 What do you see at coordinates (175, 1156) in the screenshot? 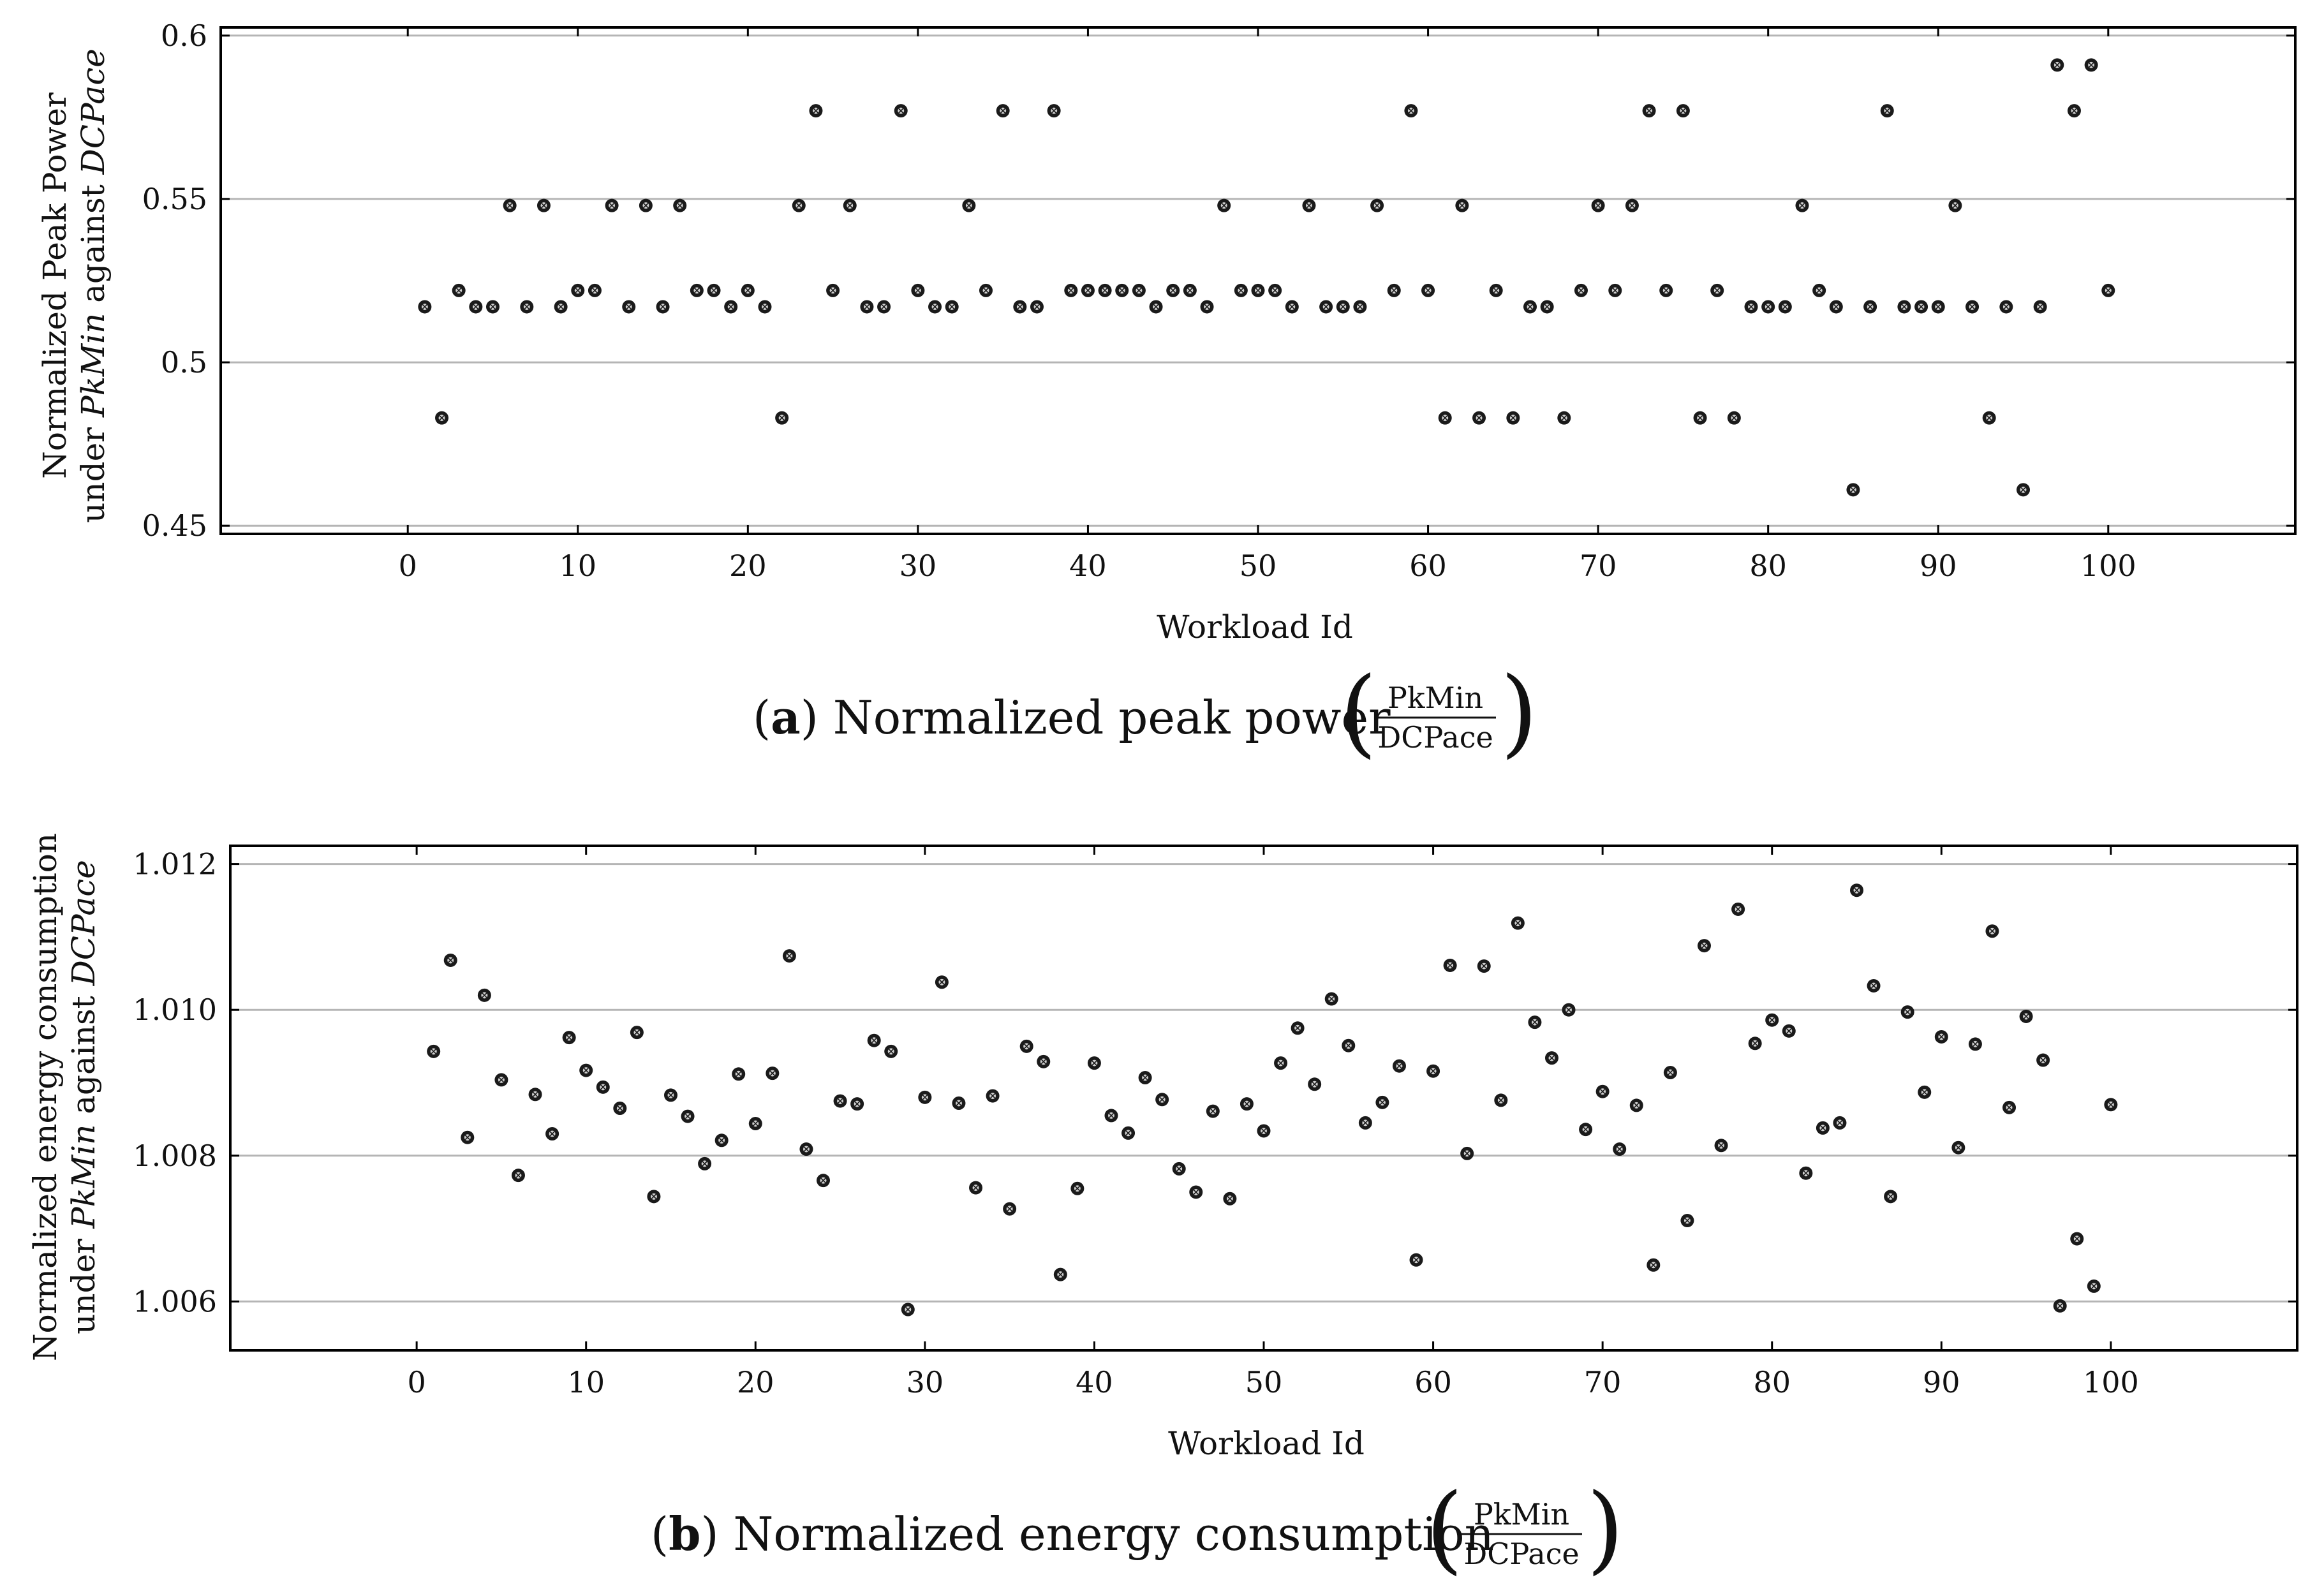
I see `y-tick-label-b: 1.008` at bounding box center [175, 1156].